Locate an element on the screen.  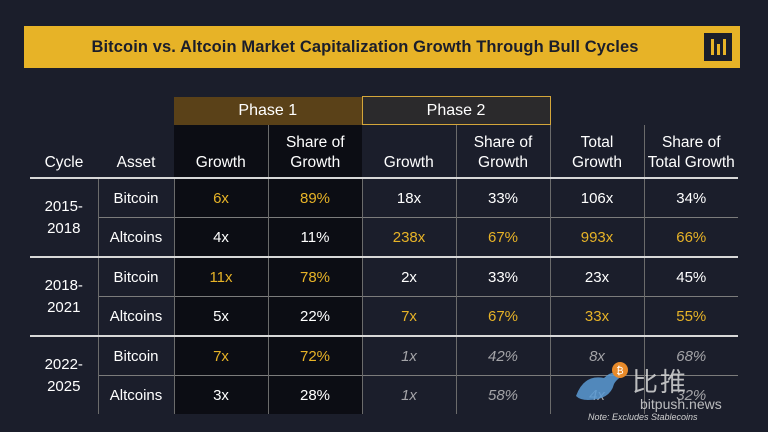
p1-share-cell: 78% is located at coordinates (314, 276).